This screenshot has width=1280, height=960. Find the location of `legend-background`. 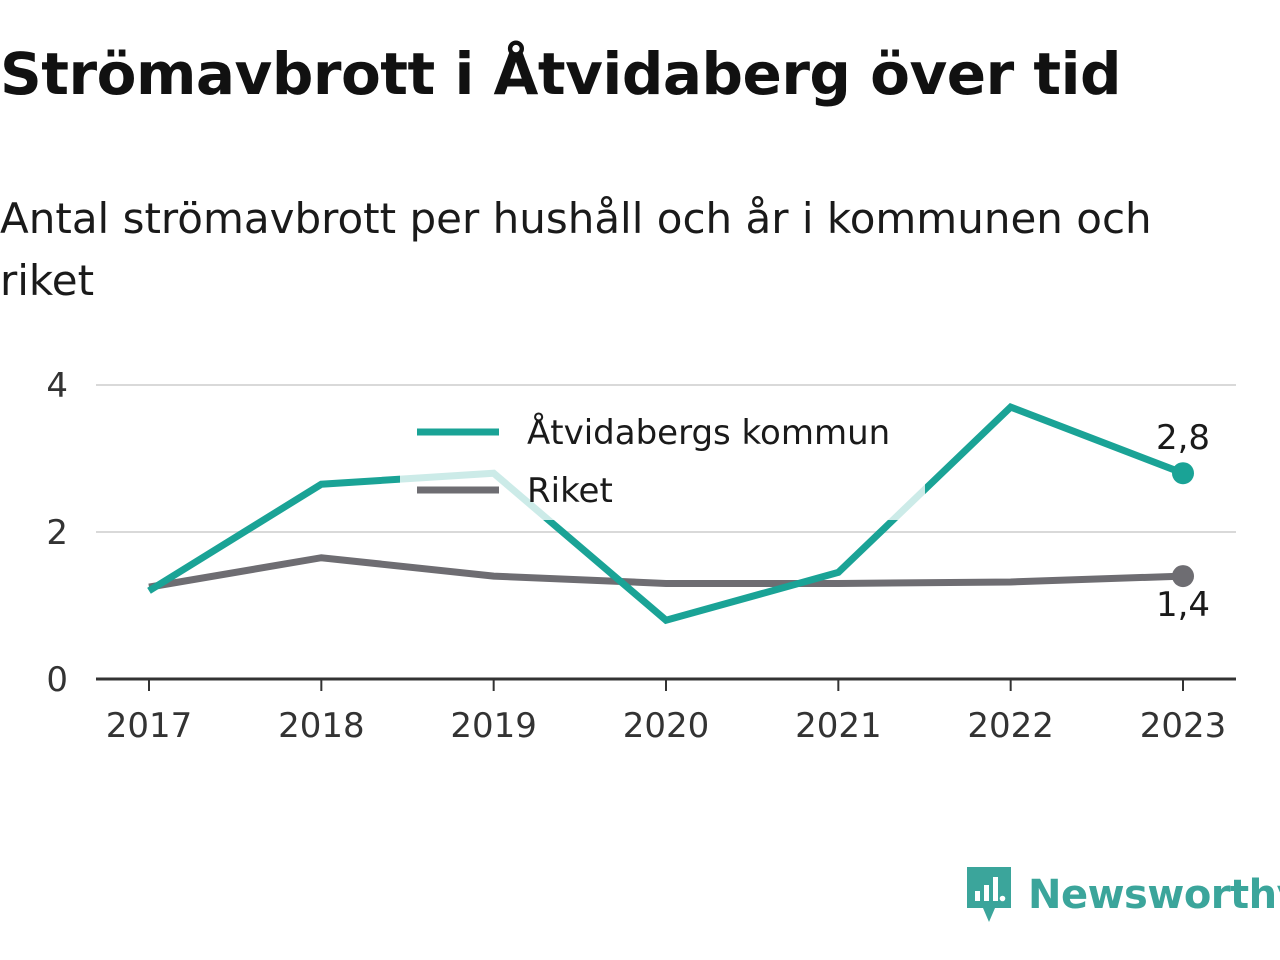

legend-background is located at coordinates (662, 460).